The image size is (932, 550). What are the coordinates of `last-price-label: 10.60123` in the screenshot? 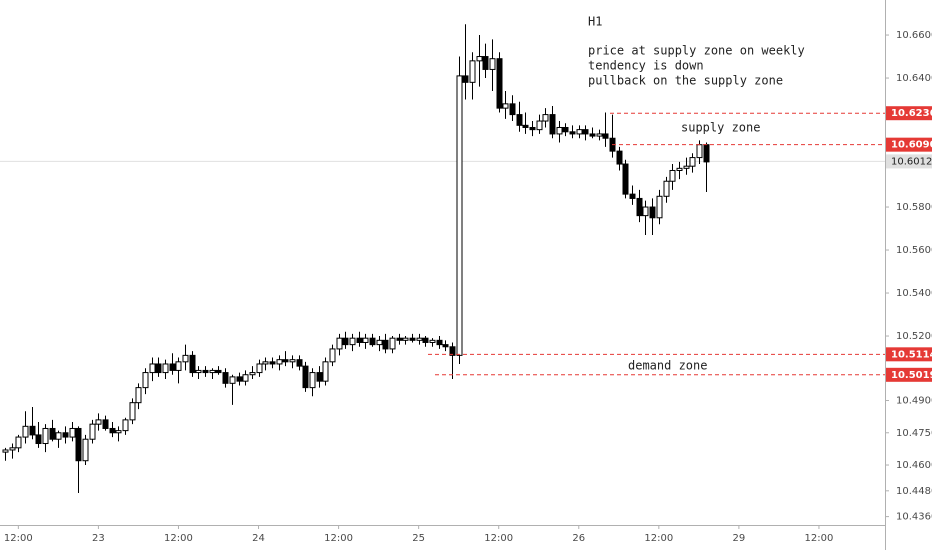 It's located at (911, 161).